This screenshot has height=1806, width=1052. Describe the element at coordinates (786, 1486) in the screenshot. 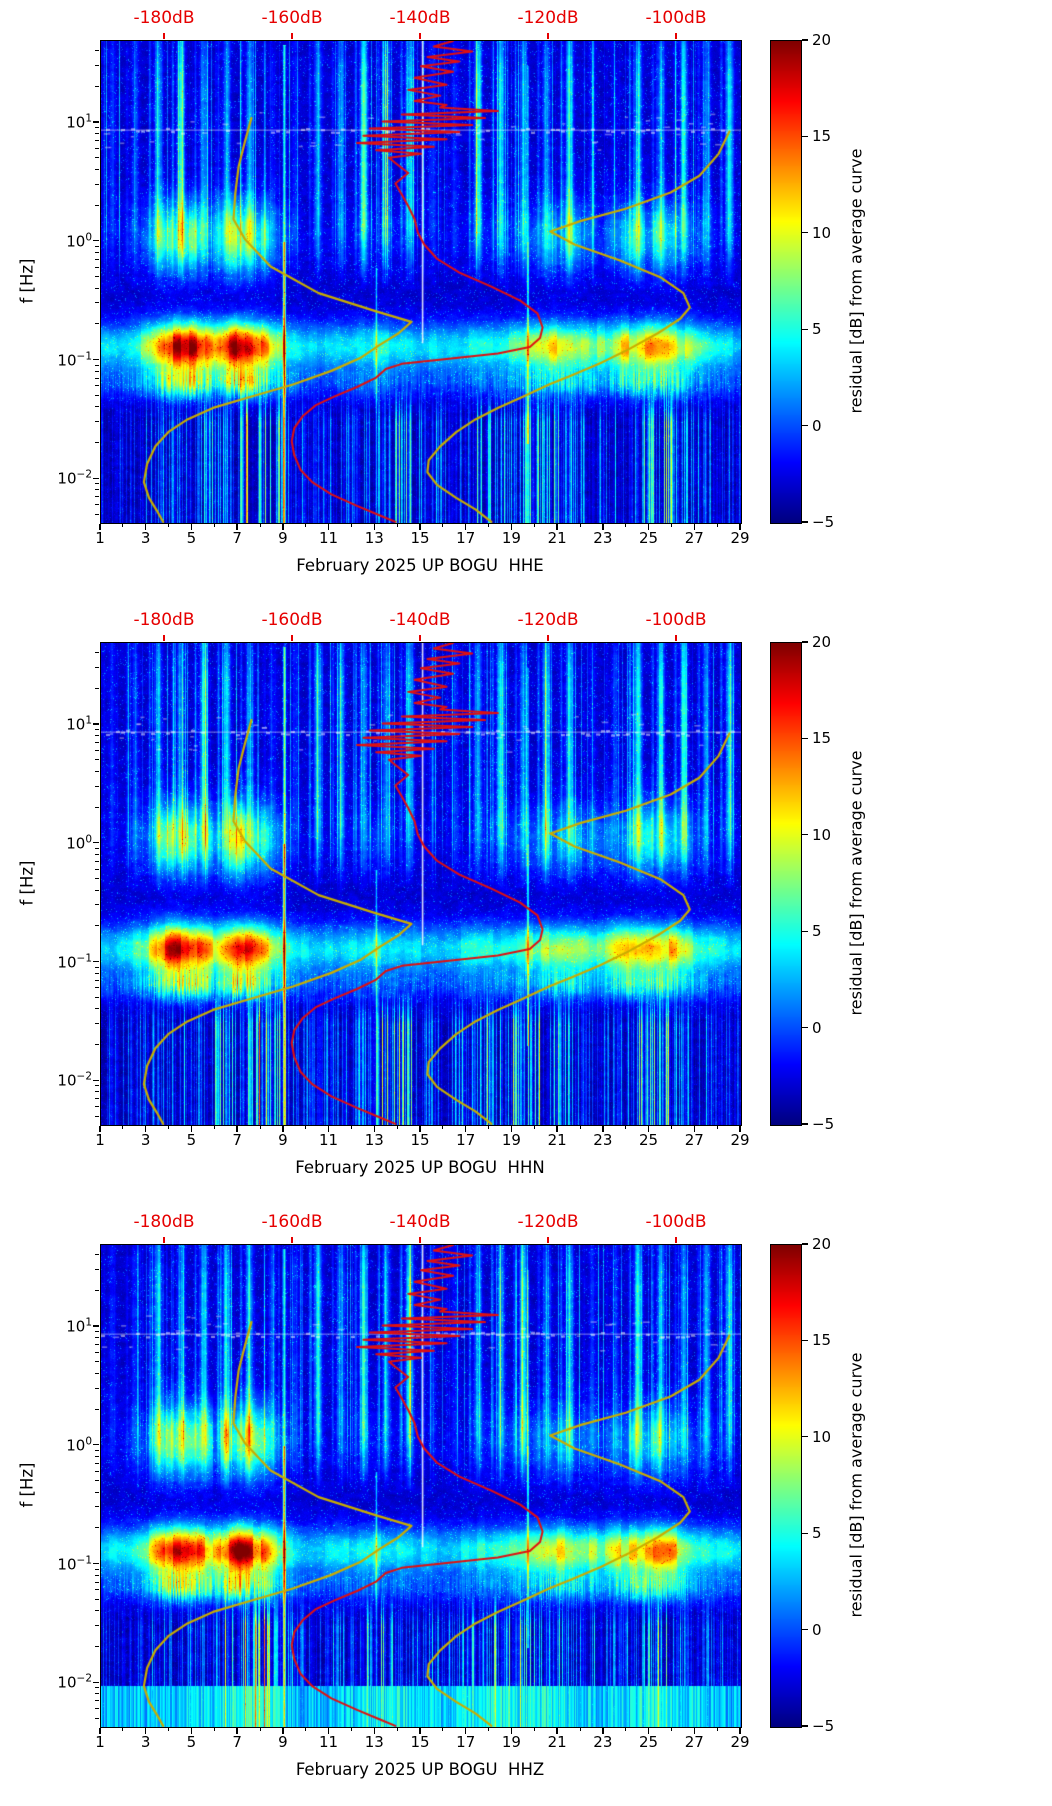

I see `colorbar-canvas` at that location.